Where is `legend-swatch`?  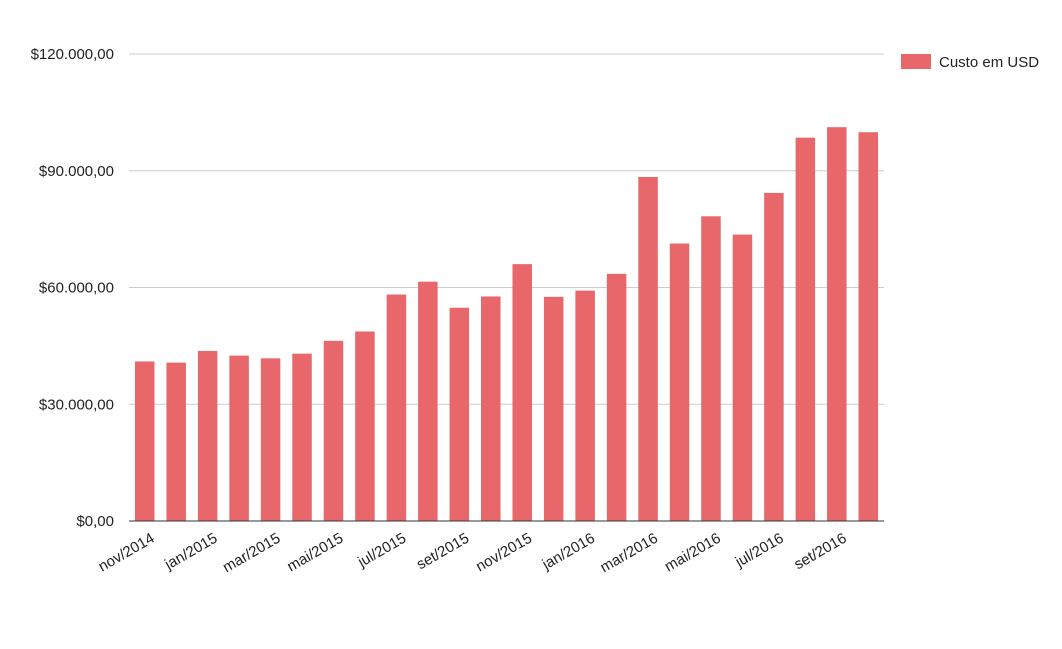 legend-swatch is located at coordinates (916, 61).